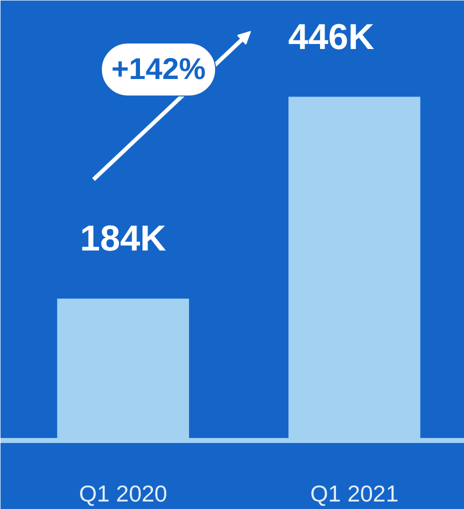  I want to click on data-label: 184K, so click(123, 238).